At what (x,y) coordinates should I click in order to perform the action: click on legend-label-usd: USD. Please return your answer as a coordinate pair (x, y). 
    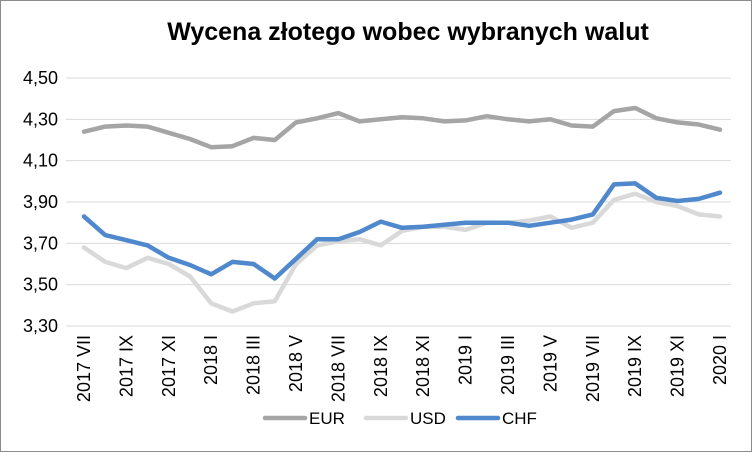
    Looking at the image, I should click on (428, 418).